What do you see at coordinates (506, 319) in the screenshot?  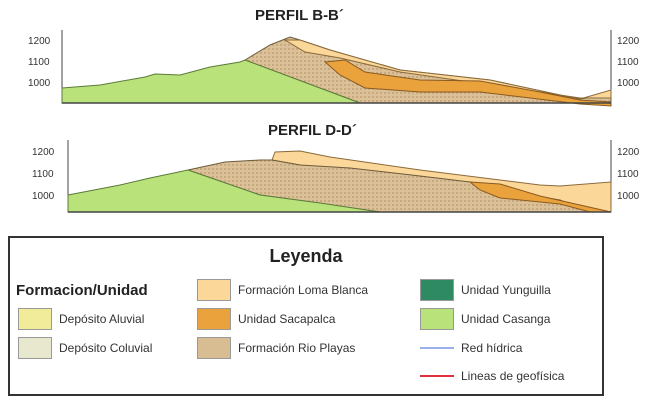 I see `legend-label: Unidad Casanga` at bounding box center [506, 319].